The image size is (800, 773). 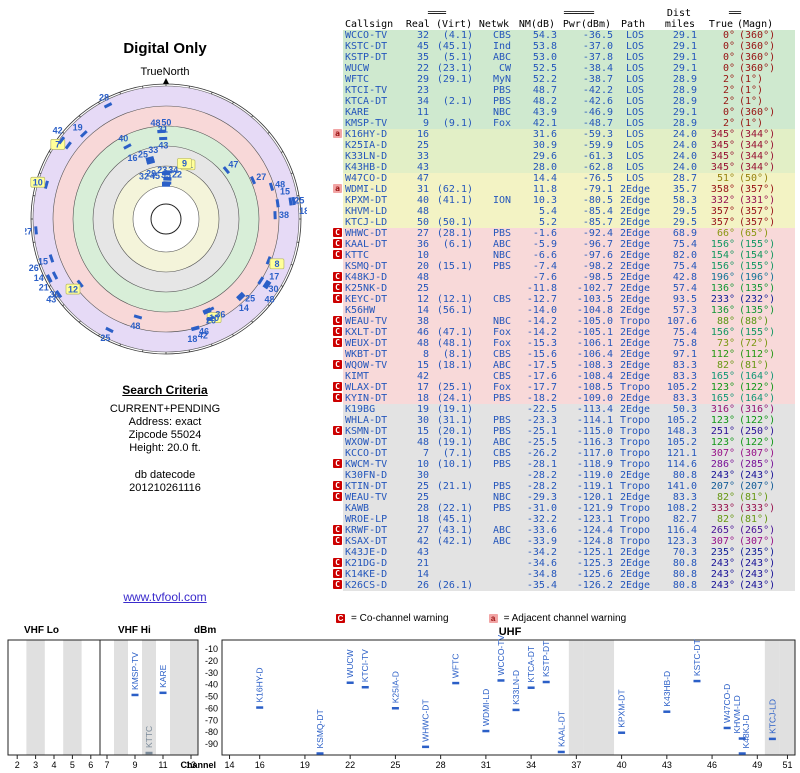 I want to click on y-tick-label: -50, so click(x=211, y=697).